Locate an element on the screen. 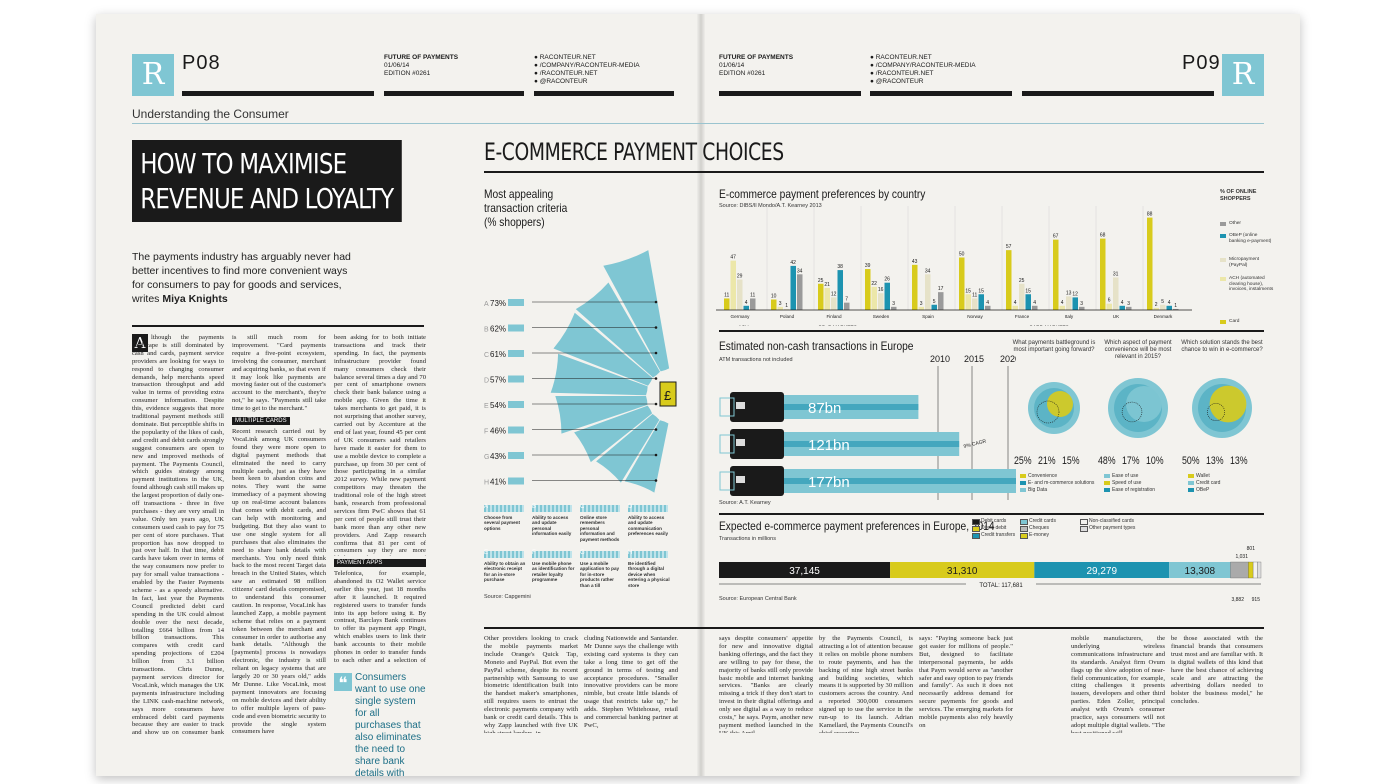  donut-chart is located at coordinates (1222, 408).